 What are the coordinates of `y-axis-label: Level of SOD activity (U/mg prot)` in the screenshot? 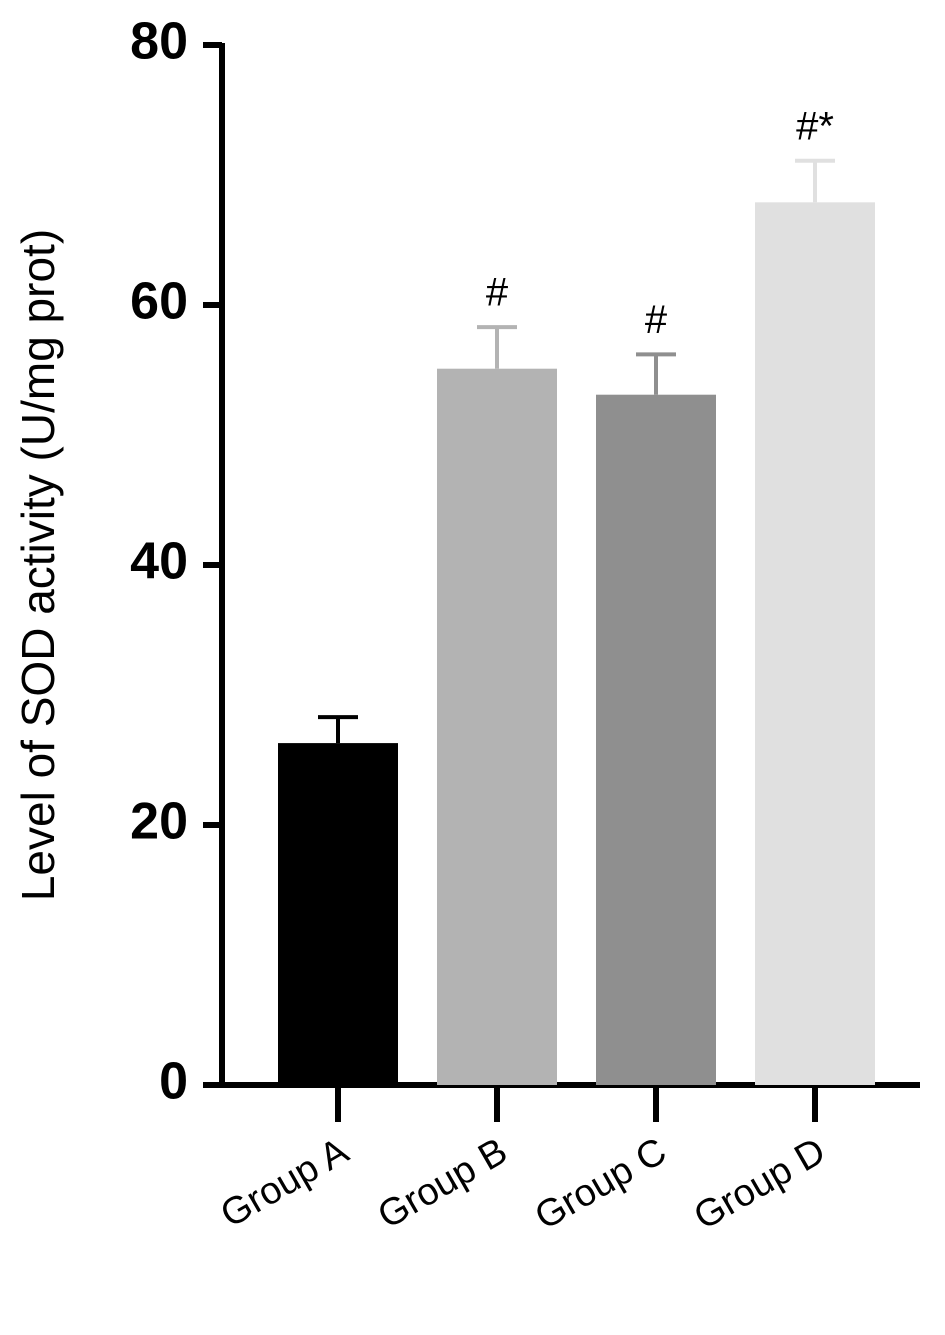 It's located at (38, 565).